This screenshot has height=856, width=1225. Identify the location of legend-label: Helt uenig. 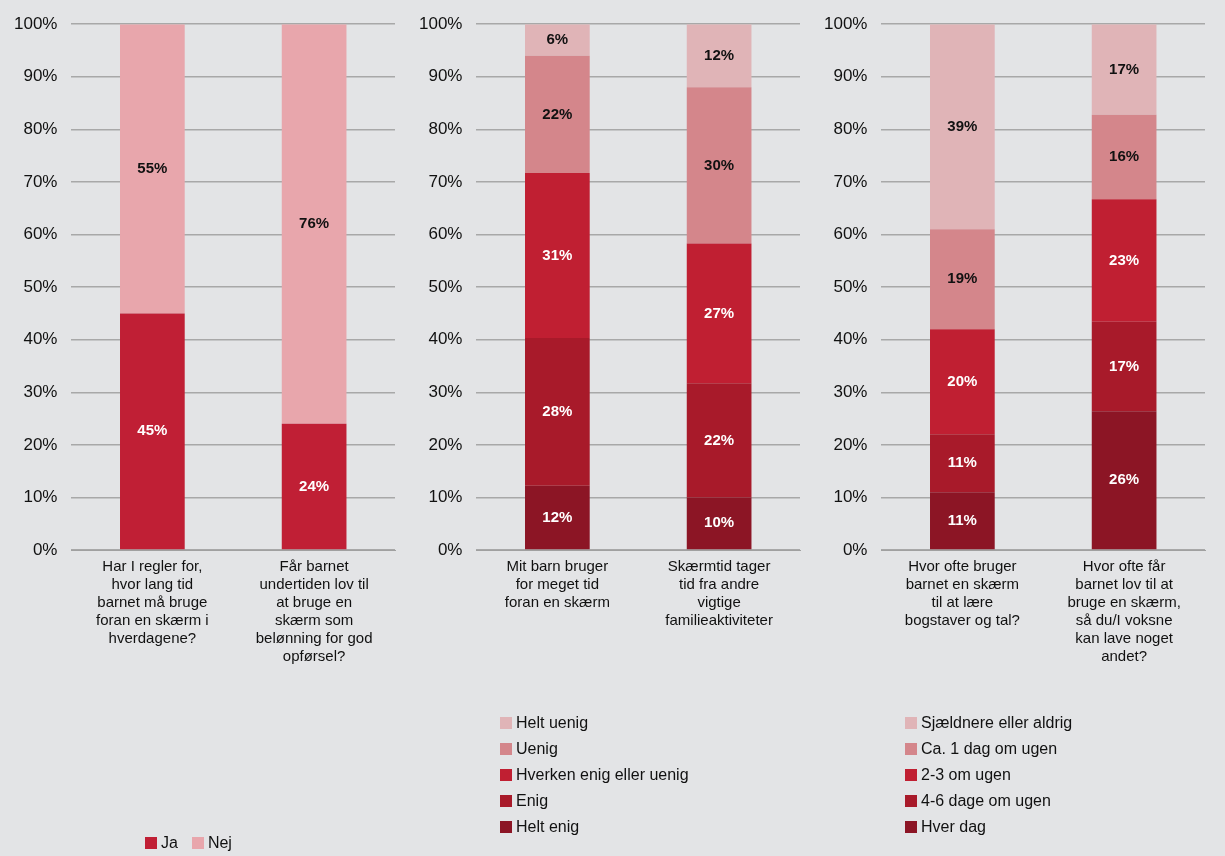
(552, 723).